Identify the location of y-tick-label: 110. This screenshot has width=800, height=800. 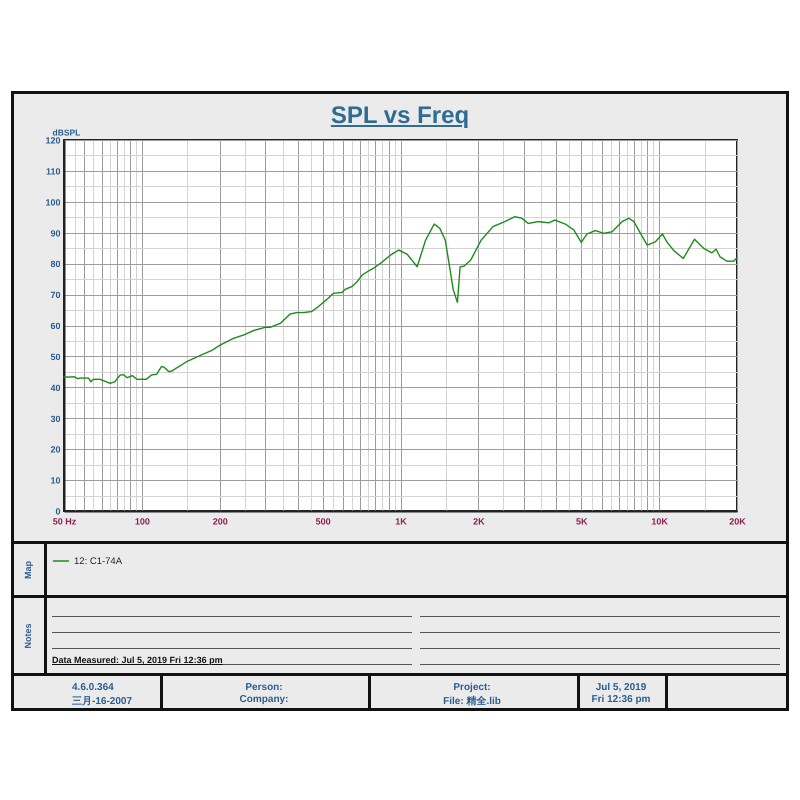
(53, 171).